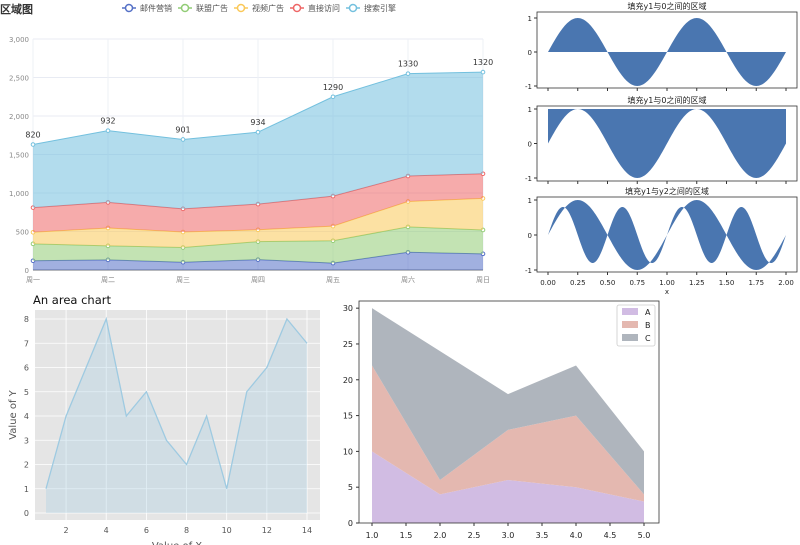 Image resolution: width=800 pixels, height=545 pixels. Describe the element at coordinates (474, 535) in the screenshot. I see `x-tick-label: 2.5` at that location.